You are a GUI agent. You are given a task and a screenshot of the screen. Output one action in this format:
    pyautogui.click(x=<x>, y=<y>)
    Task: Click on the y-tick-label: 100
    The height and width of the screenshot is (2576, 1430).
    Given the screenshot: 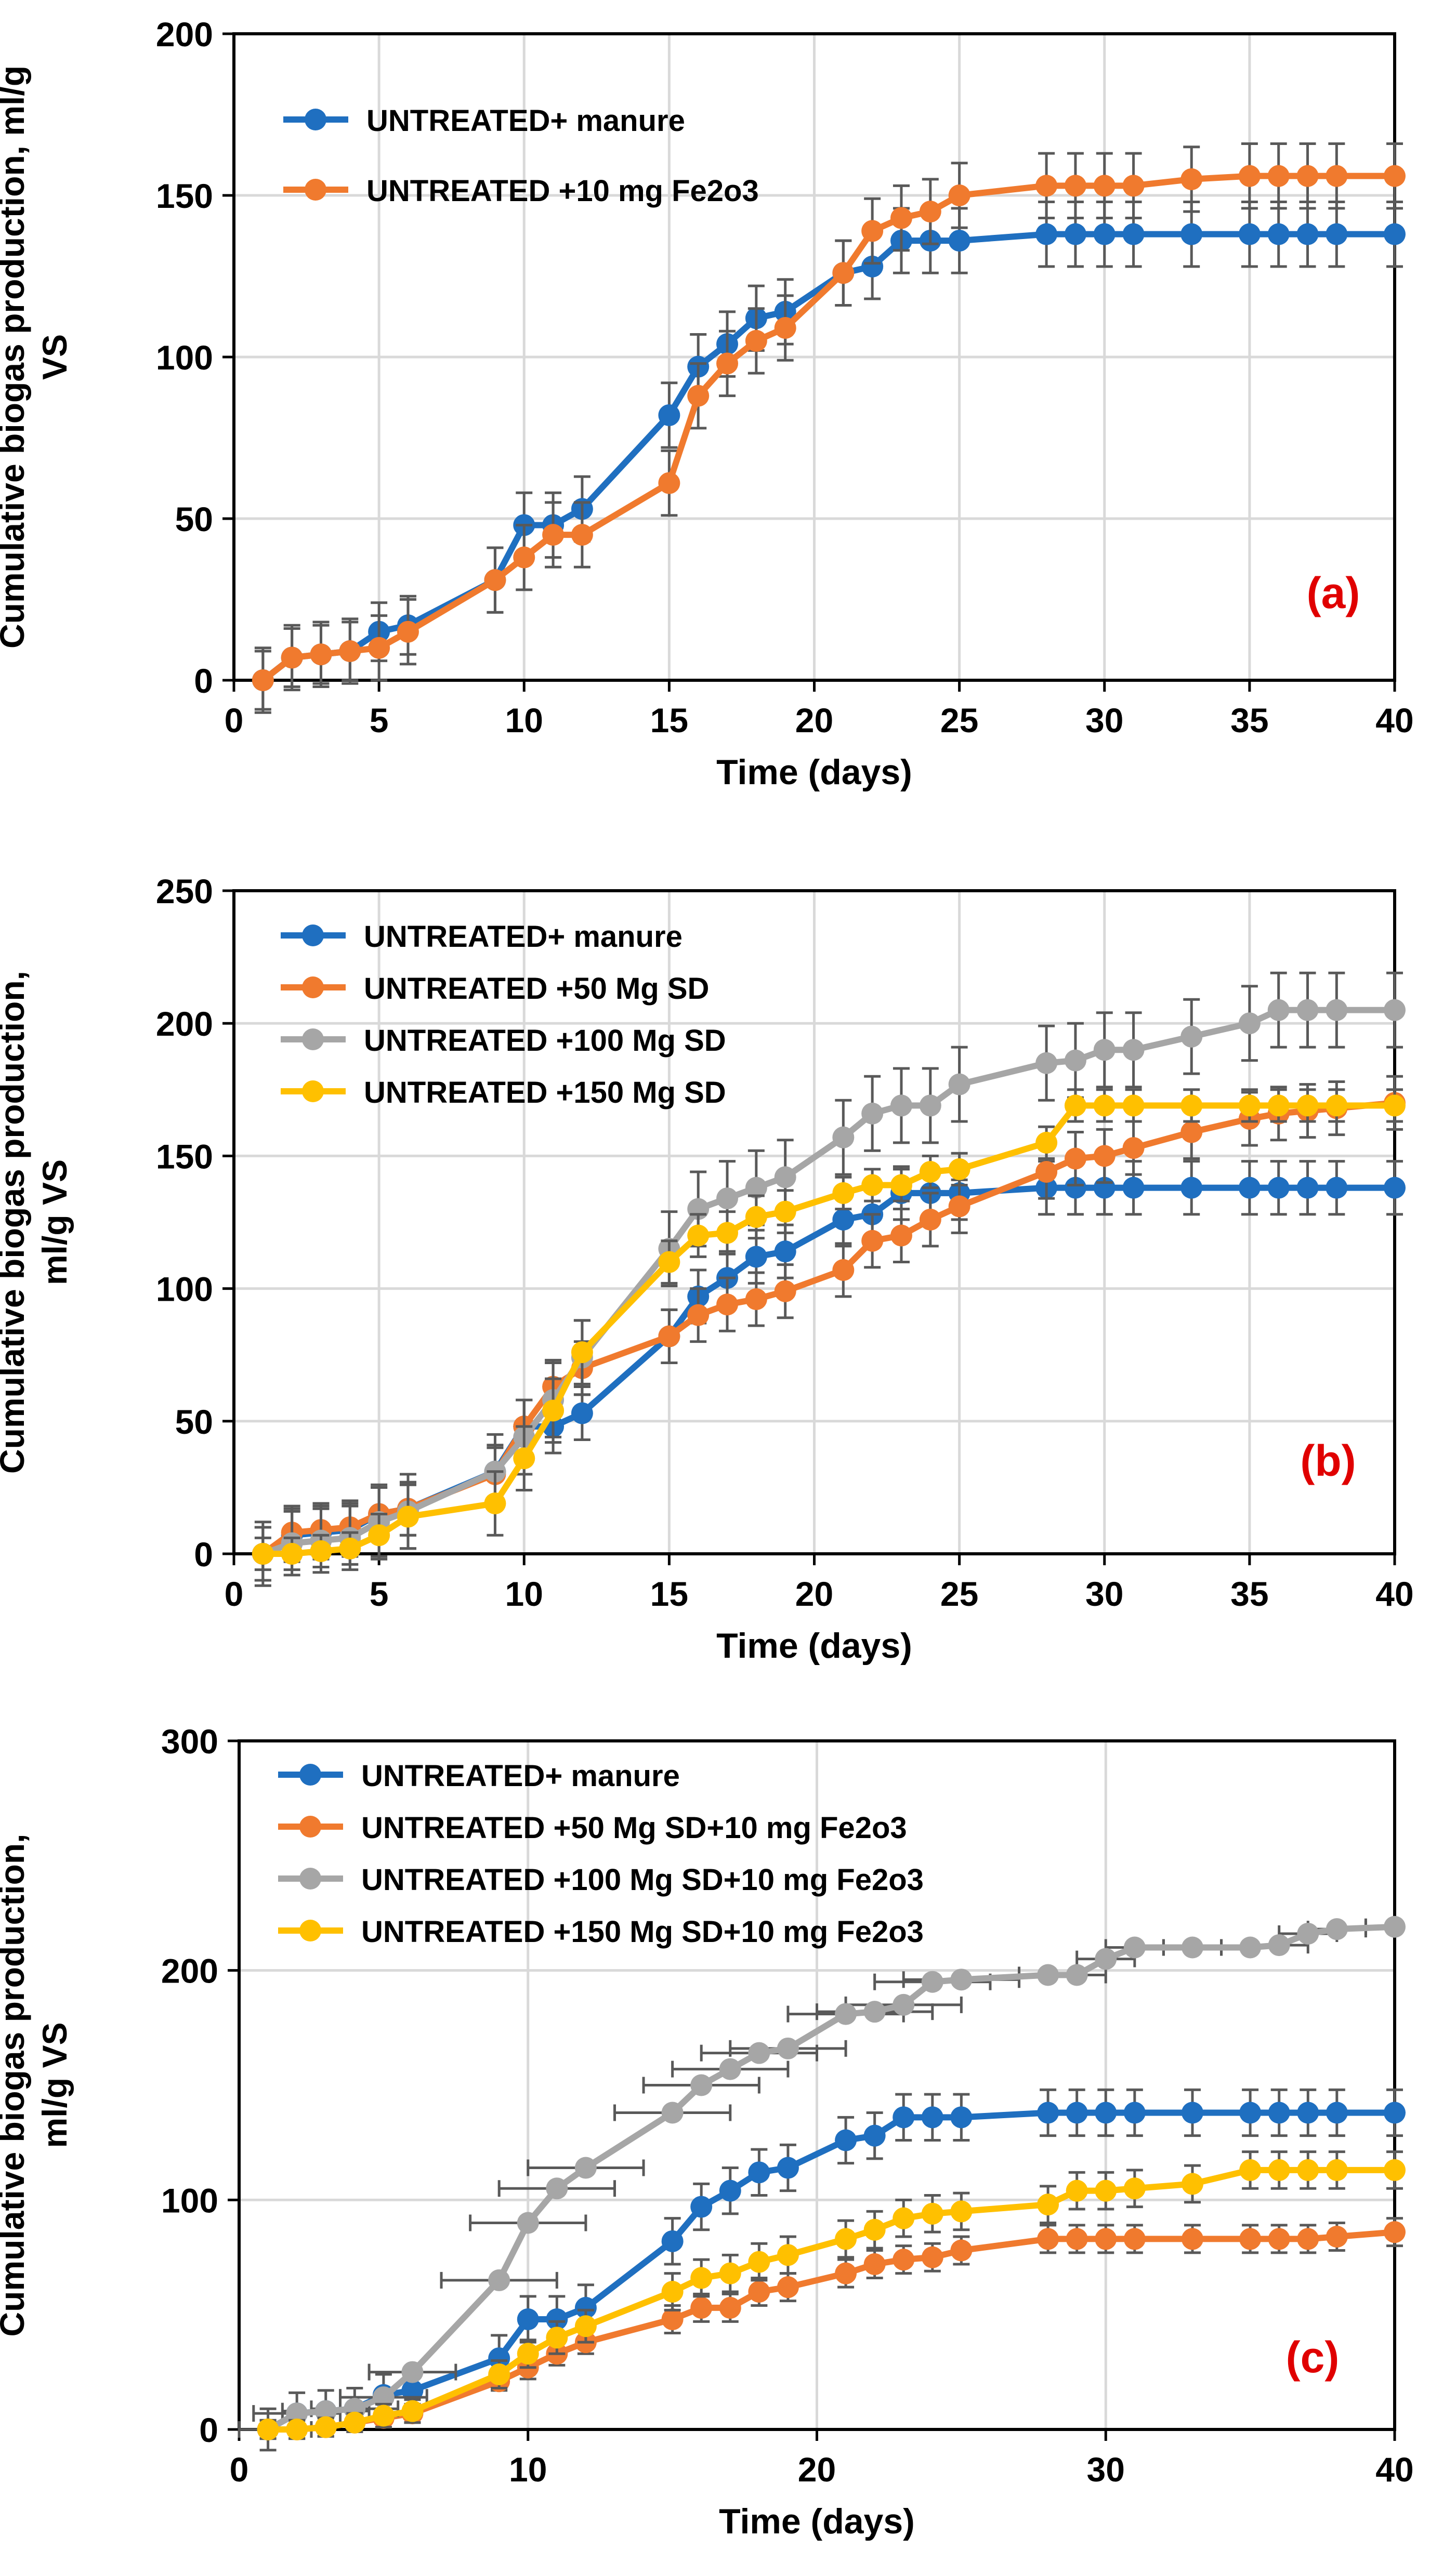 What is the action you would take?
    pyautogui.click(x=189, y=2200)
    